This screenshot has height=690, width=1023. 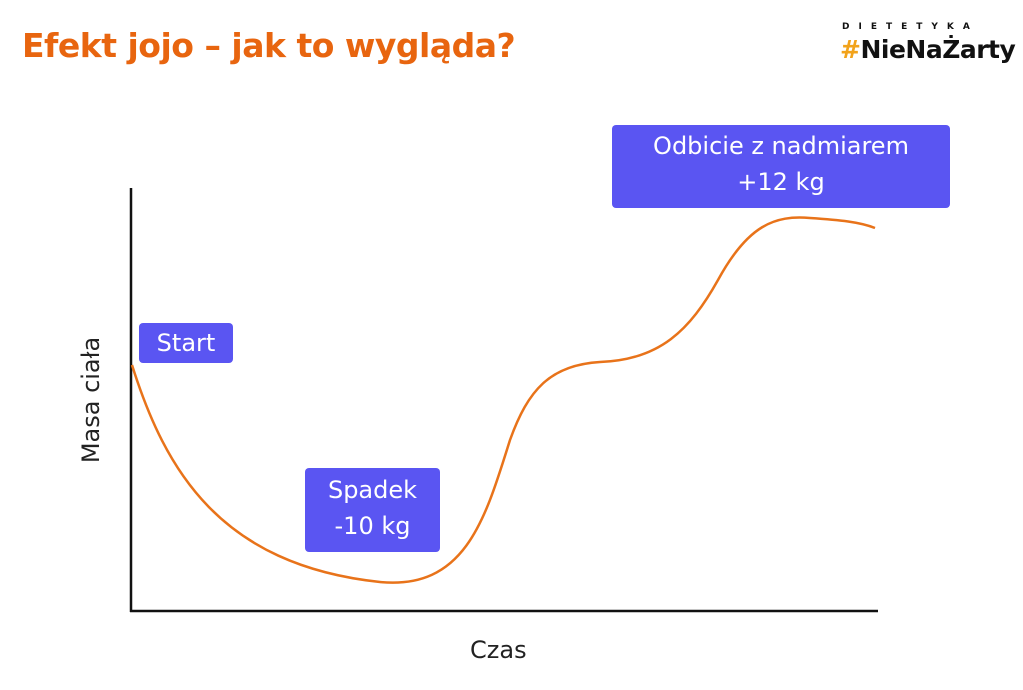 I want to click on drop-value: -10 kg, so click(x=372, y=526).